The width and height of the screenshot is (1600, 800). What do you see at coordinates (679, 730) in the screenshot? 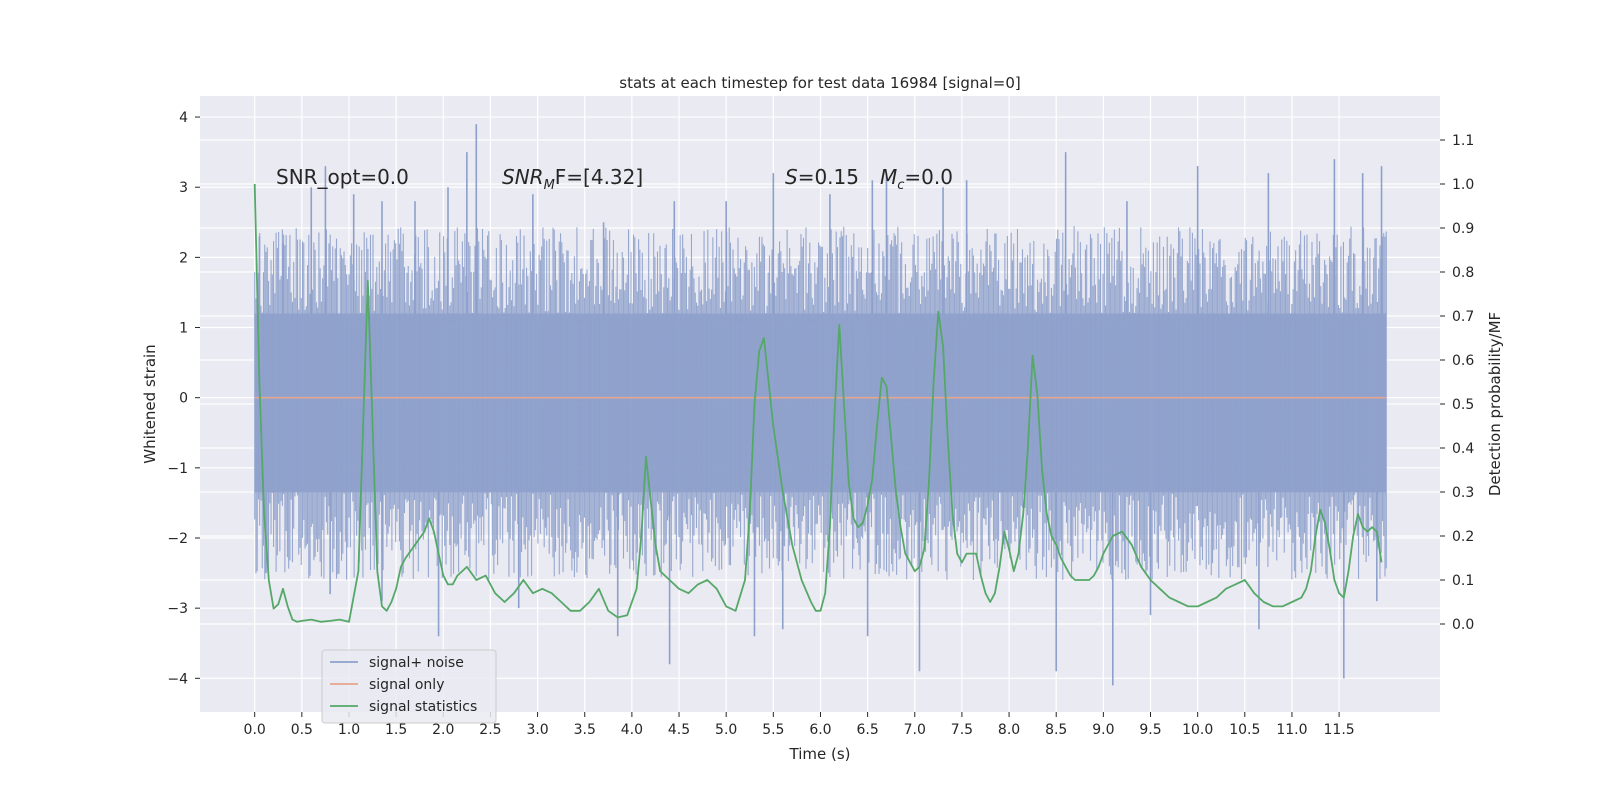
I see `x-tick-label: 4.5` at bounding box center [679, 730].